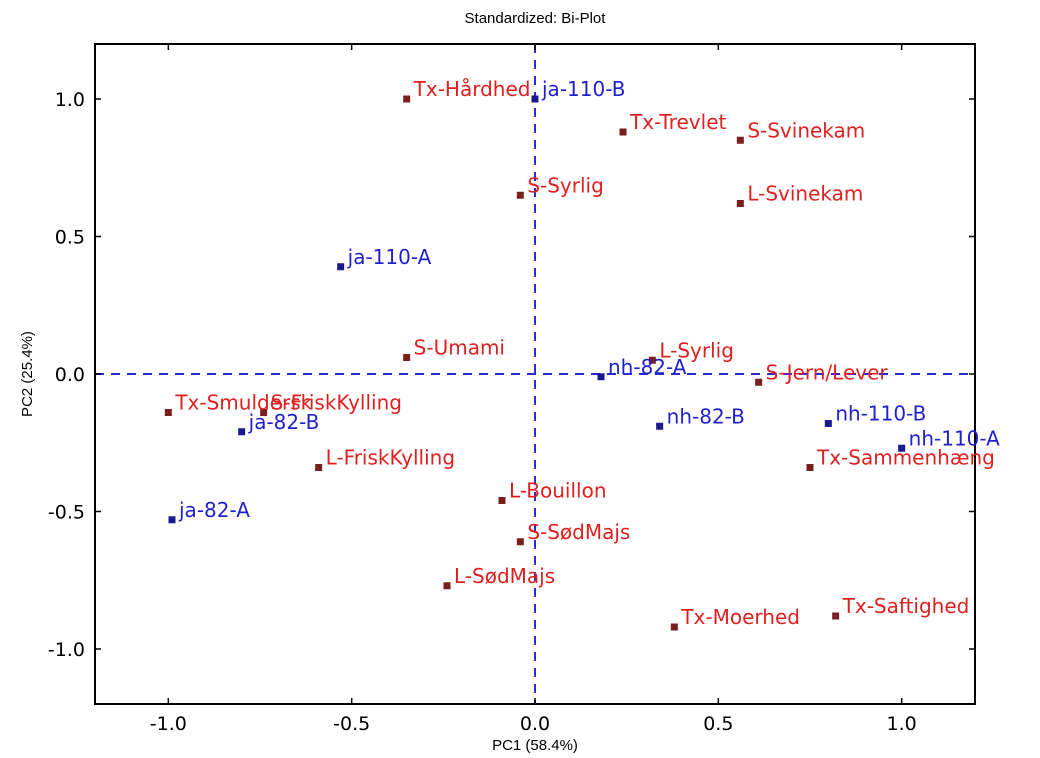 This screenshot has width=1040, height=758. I want to click on x-tick-label: 0.0, so click(535, 724).